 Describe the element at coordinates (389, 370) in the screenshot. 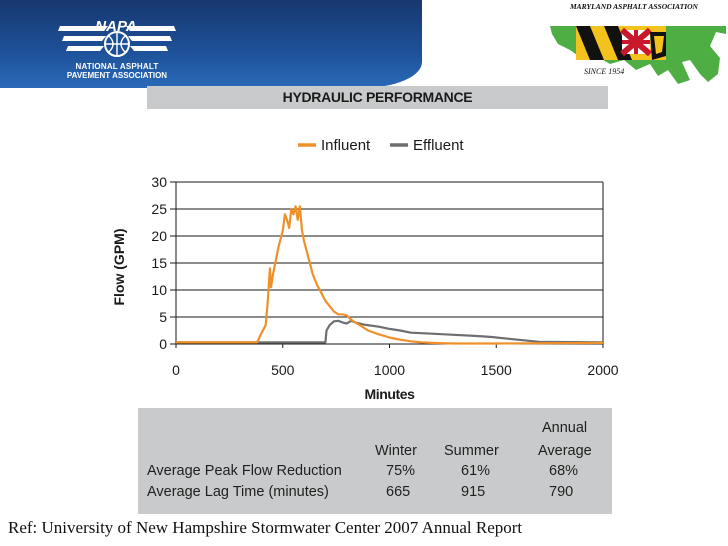

I see `x-tick-label: 1000` at that location.